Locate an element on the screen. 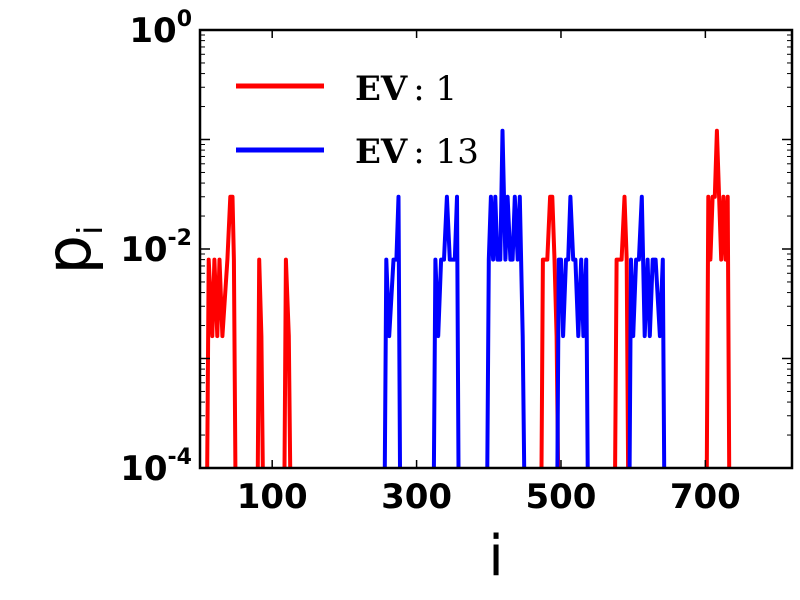 The height and width of the screenshot is (600, 800). y-tick-exponent: 0 is located at coordinates (184, 19).